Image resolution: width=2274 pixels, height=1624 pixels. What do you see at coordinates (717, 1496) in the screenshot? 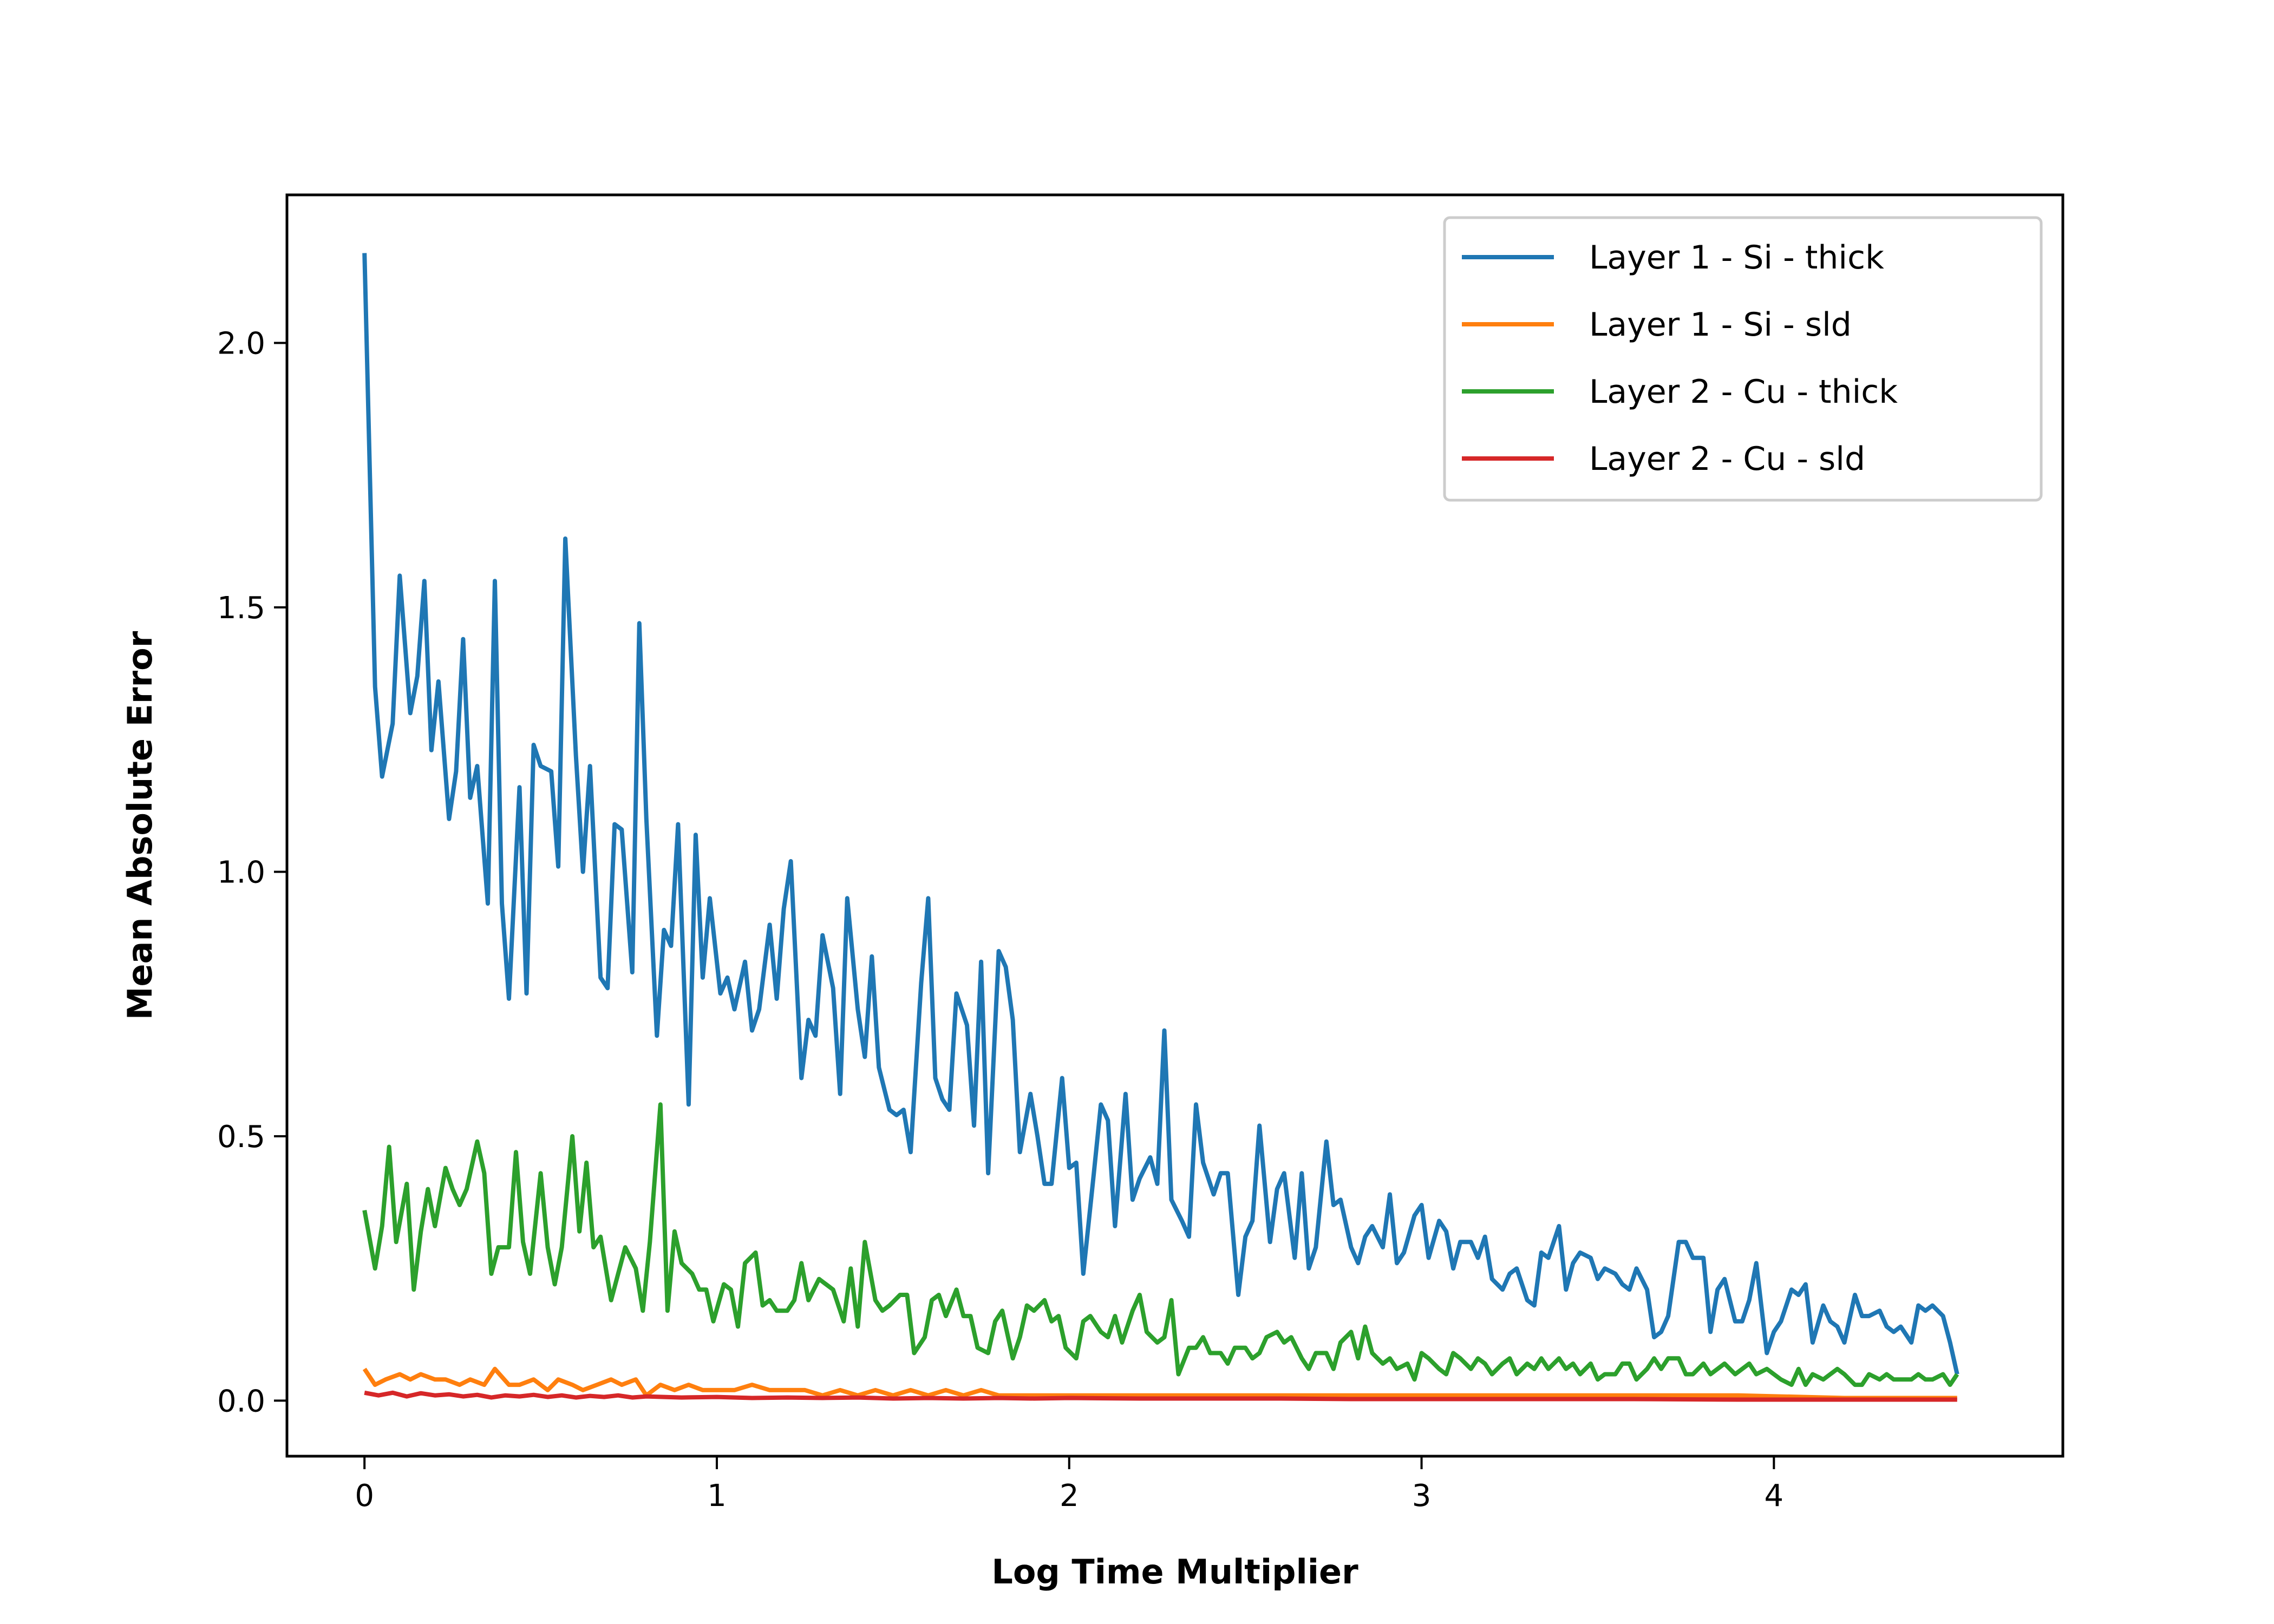
I see `x-tick-label: 1` at bounding box center [717, 1496].